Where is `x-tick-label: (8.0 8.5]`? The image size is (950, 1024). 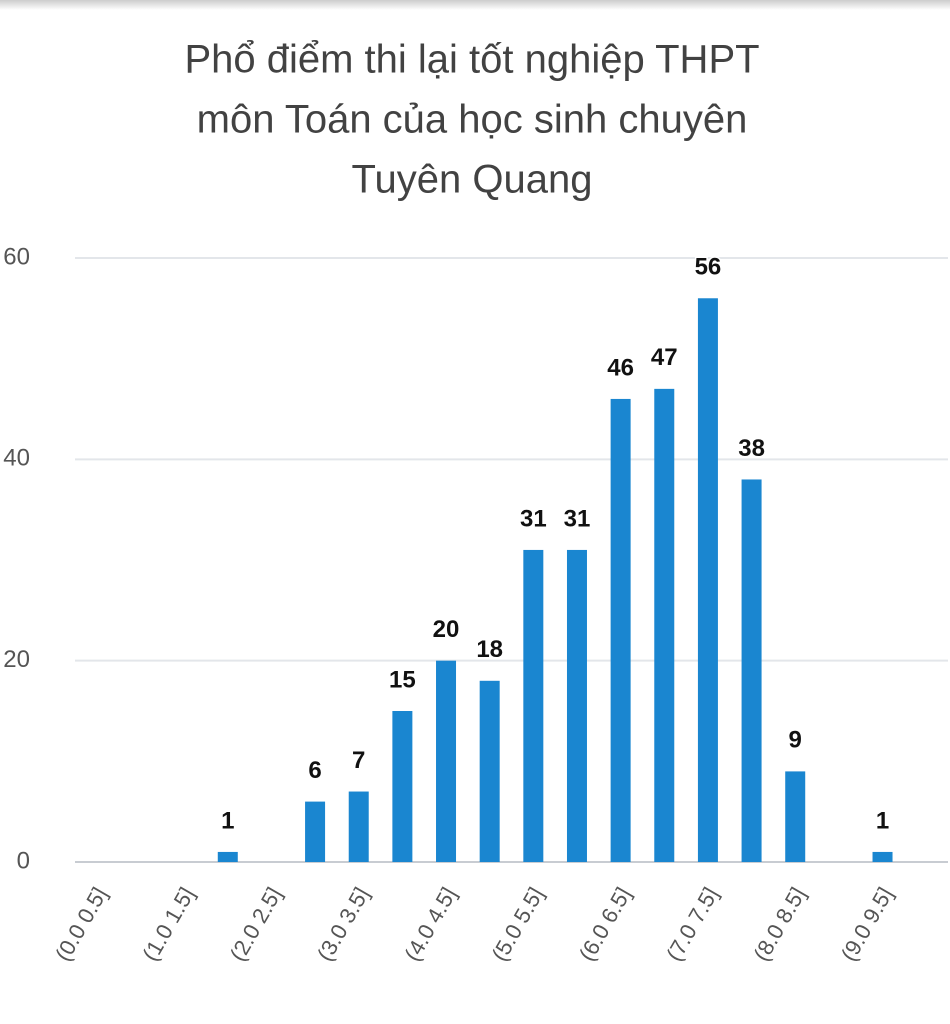
x-tick-label: (8.0 8.5] is located at coordinates (780, 924).